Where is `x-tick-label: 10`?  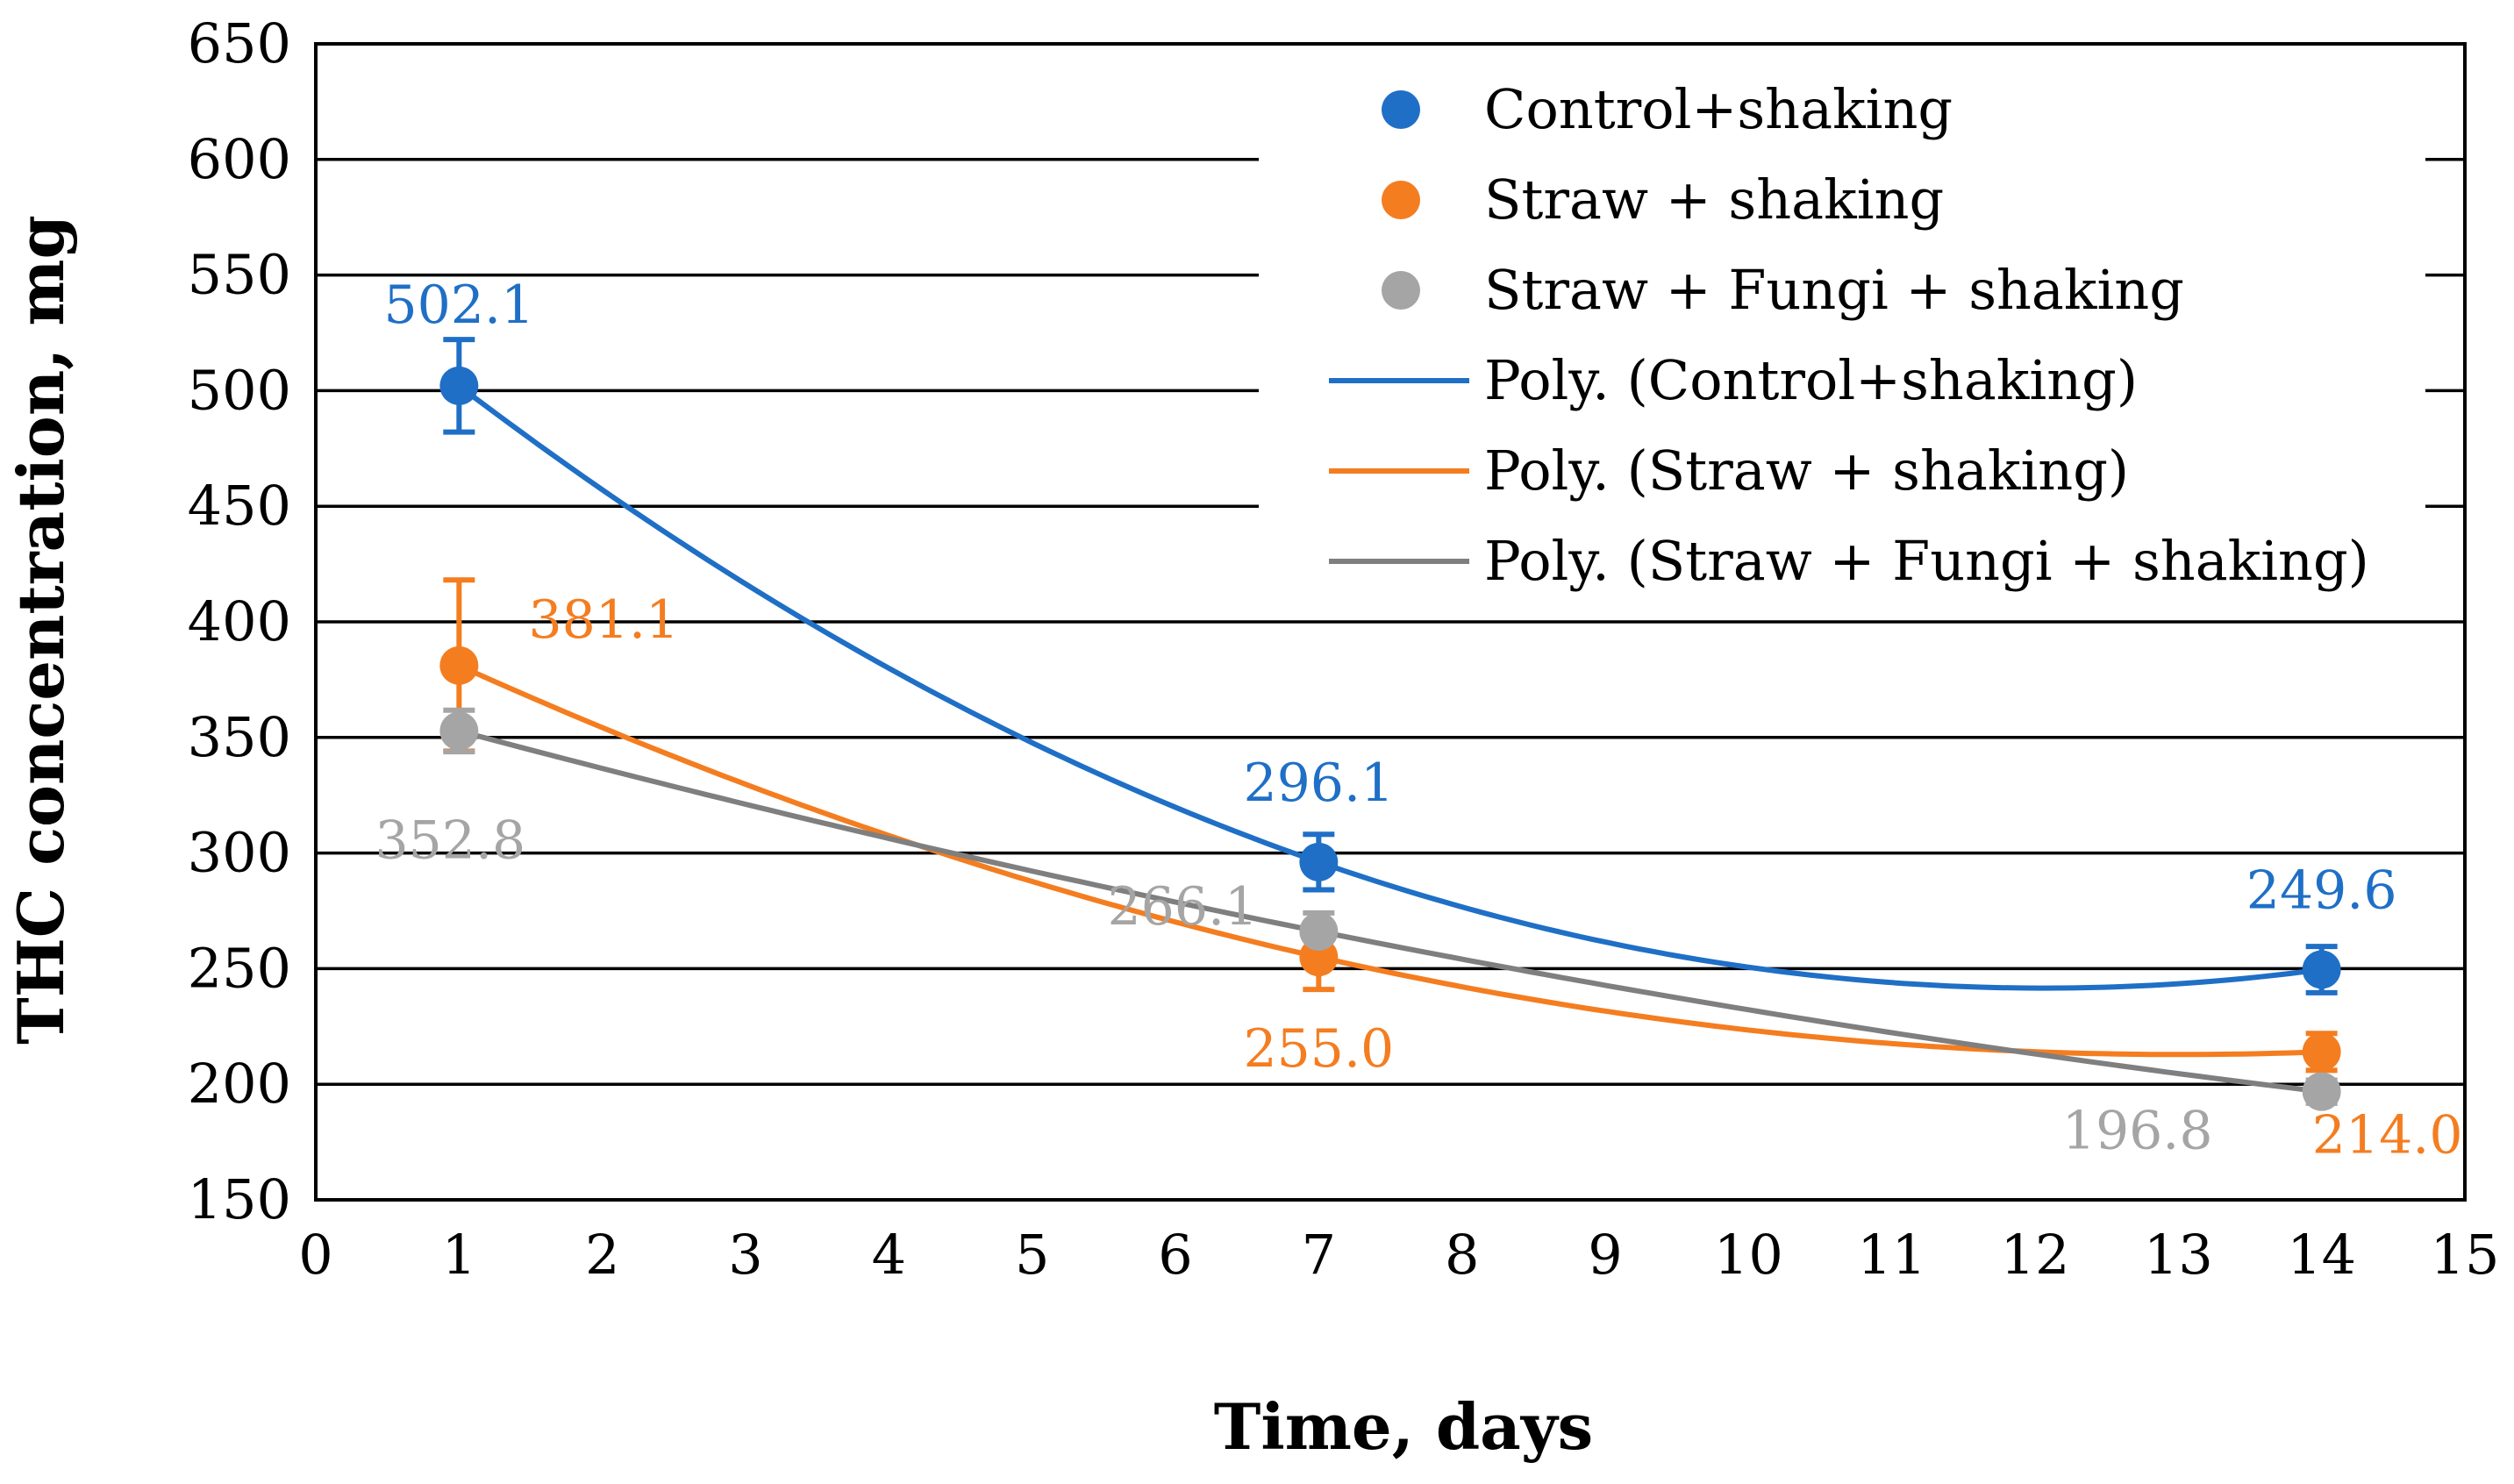 x-tick-label: 10 is located at coordinates (1748, 1255).